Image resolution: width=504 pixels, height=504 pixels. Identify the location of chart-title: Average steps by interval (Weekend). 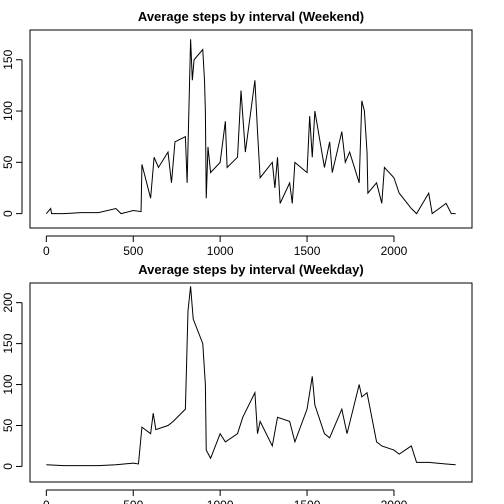
(251, 16).